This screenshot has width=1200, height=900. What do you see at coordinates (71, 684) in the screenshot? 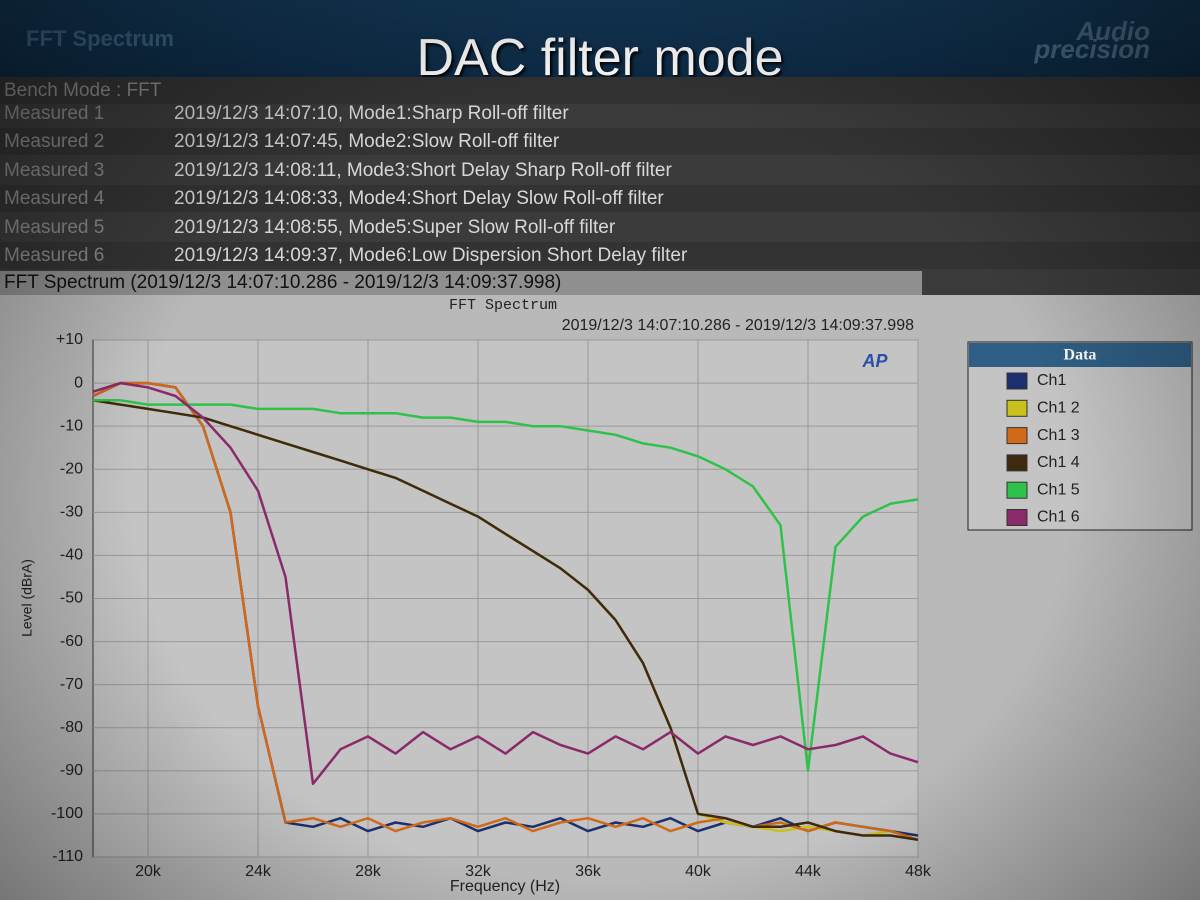
I see `y-tick-label: -70` at bounding box center [71, 684].